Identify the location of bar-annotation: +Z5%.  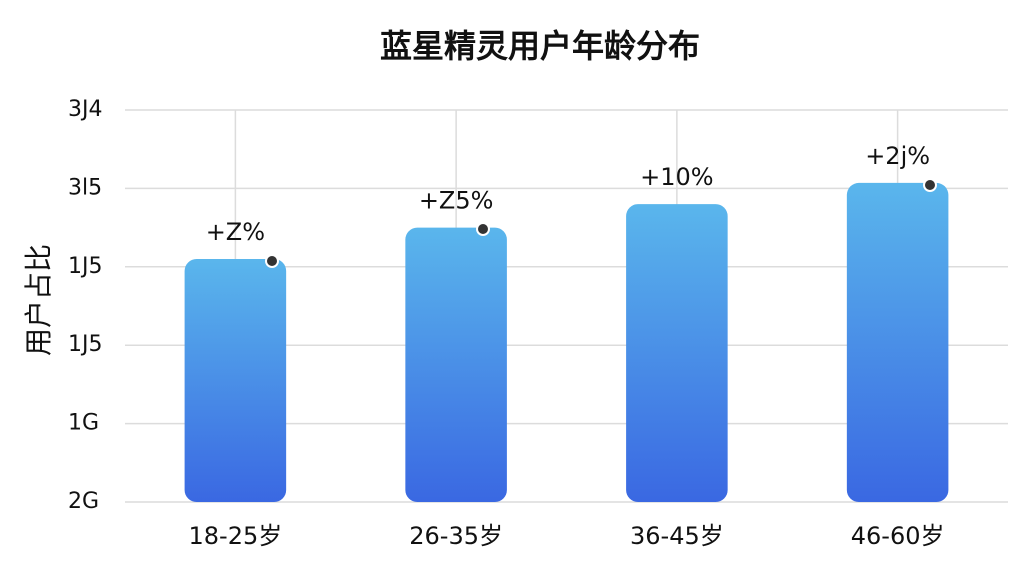
(456, 201).